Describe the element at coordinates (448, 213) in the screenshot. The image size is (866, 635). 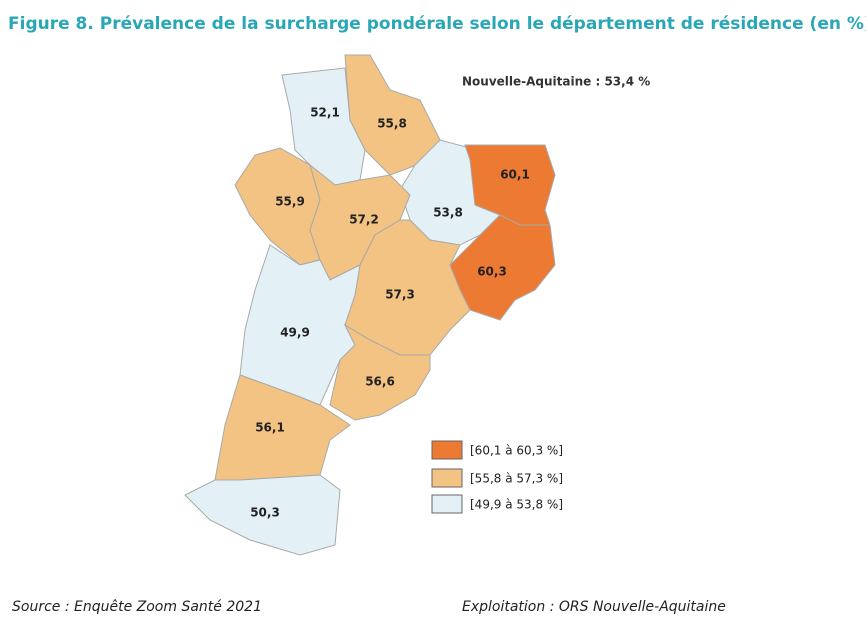
I see `department-value: 53,8` at that location.